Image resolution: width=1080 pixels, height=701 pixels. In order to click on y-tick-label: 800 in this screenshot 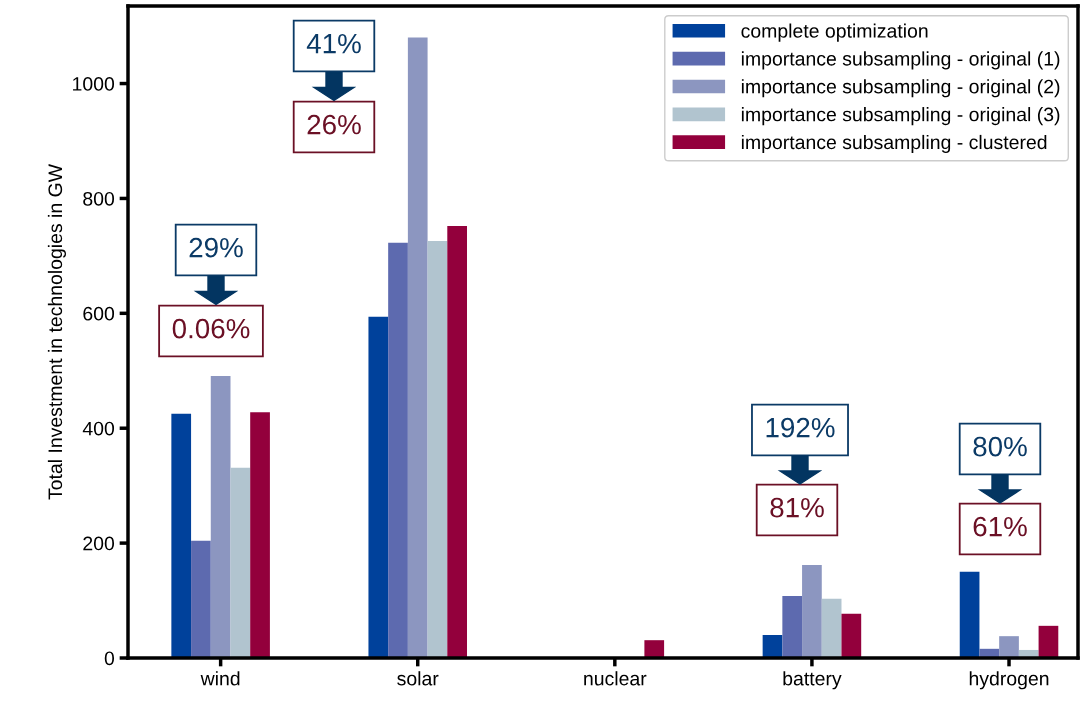, I will do `click(99, 198)`.